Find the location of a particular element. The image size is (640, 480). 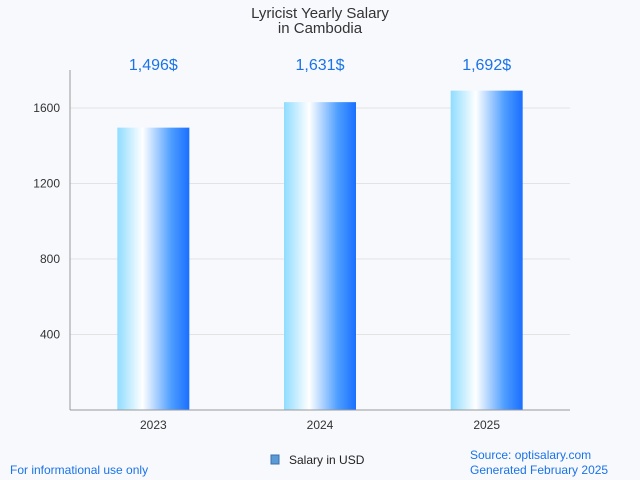

bar-2024 is located at coordinates (320, 256).